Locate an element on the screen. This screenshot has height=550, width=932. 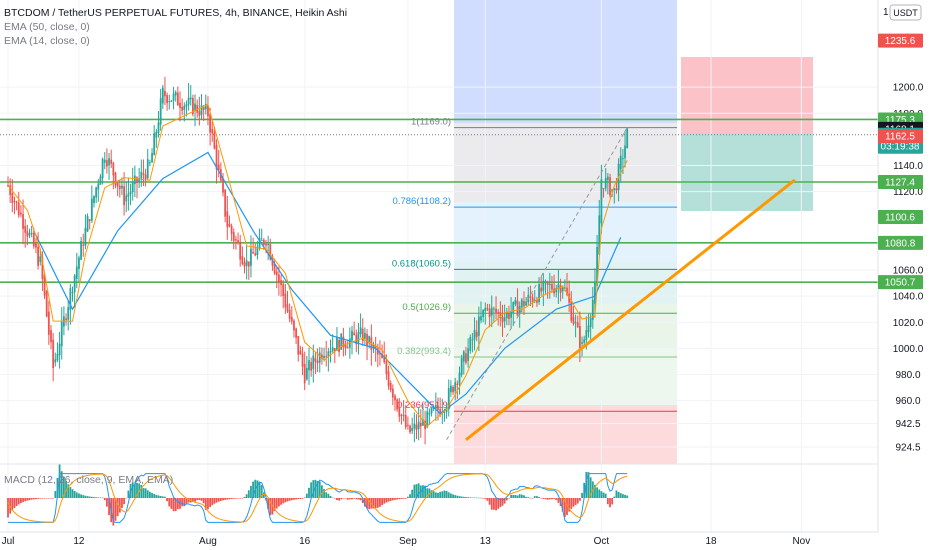
macd-legend: MACD (12, 26, close, 9, EMA, EMA) is located at coordinates (88, 480).